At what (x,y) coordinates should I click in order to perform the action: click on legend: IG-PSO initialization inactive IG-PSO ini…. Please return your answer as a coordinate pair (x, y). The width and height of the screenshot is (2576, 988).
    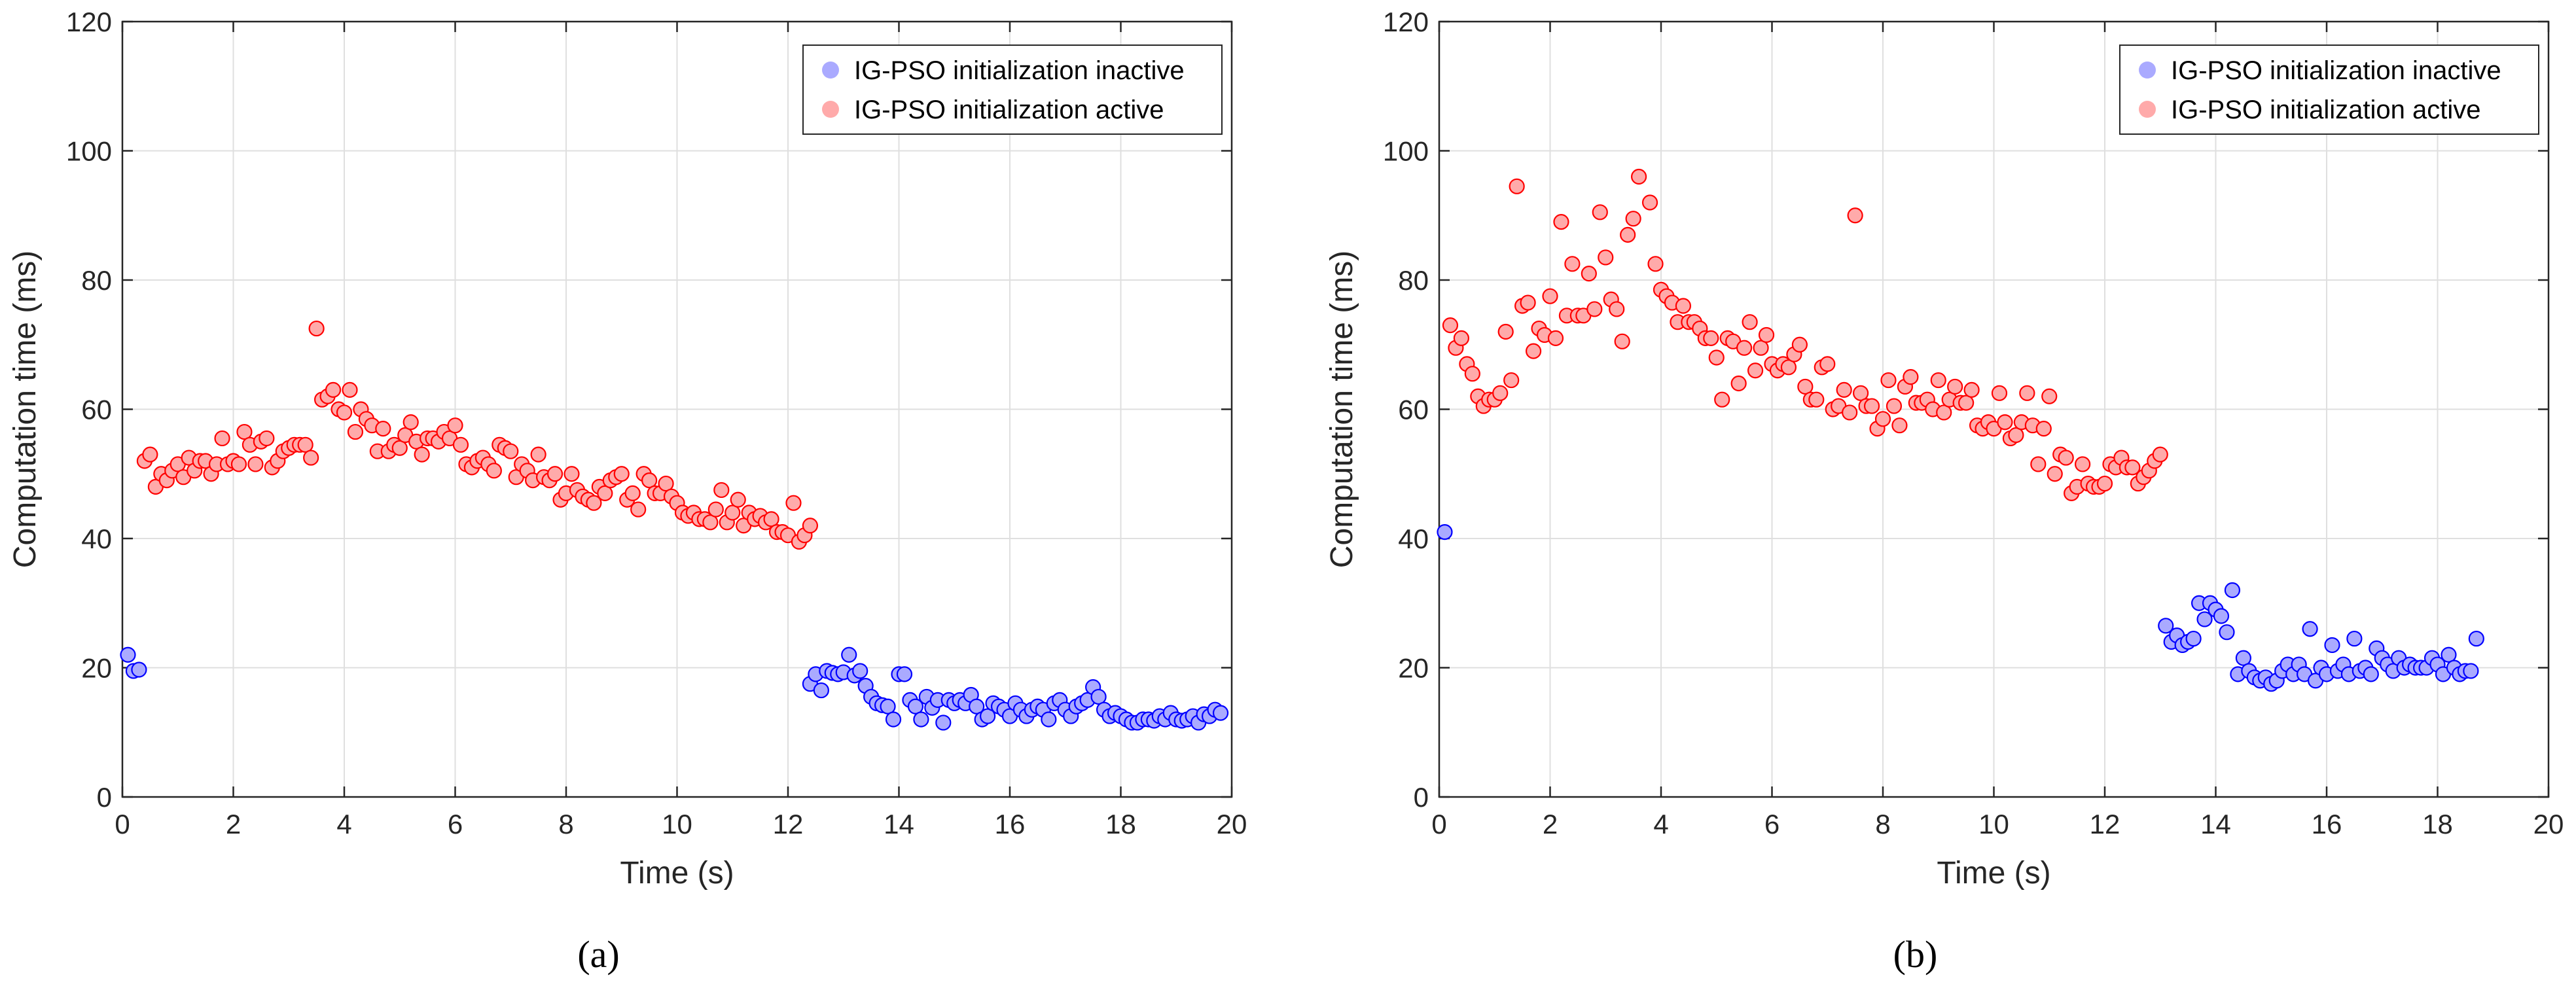
    Looking at the image, I should click on (2329, 89).